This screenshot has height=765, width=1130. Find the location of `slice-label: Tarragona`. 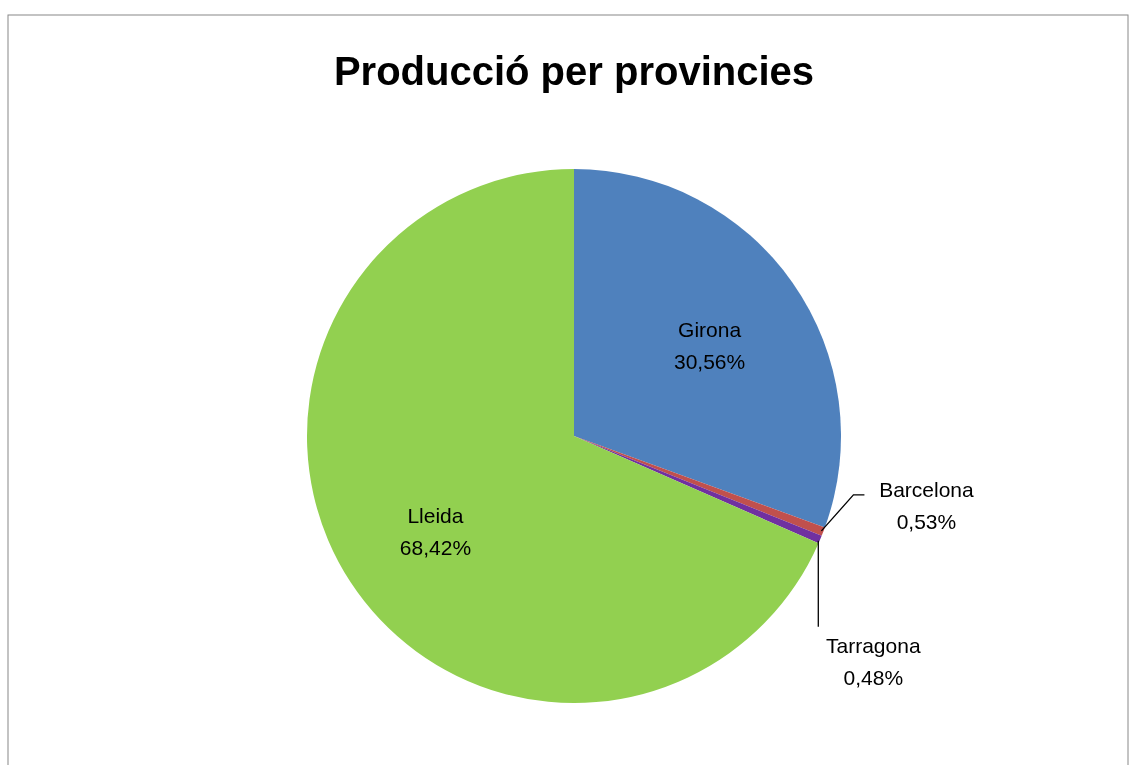

slice-label: Tarragona is located at coordinates (873, 645).